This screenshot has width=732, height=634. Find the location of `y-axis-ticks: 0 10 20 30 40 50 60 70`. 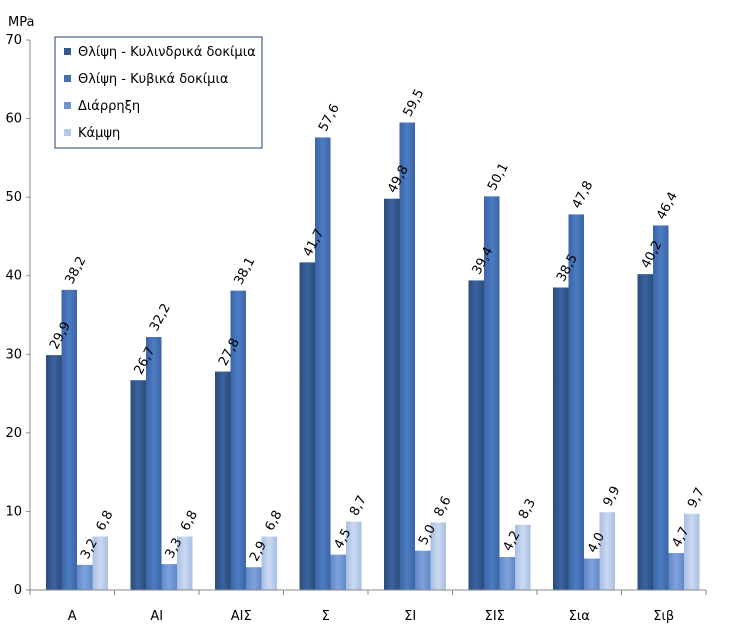

y-axis-ticks: 0 10 20 30 40 50 60 70 is located at coordinates (17, 315).